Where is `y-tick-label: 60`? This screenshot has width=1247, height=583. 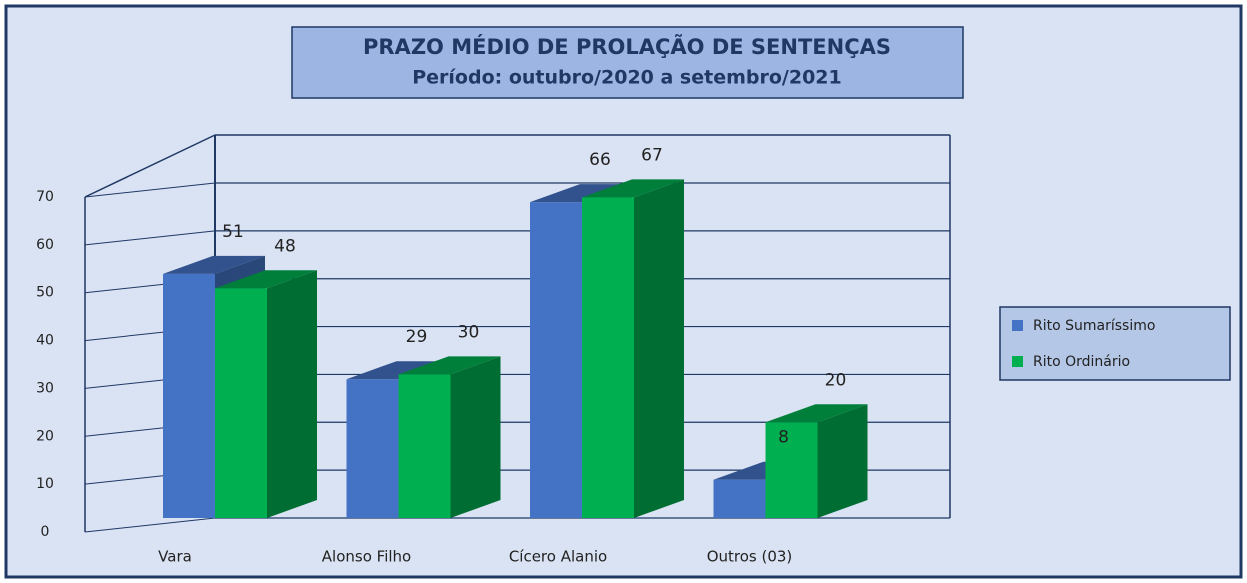
y-tick-label: 60 is located at coordinates (45, 245).